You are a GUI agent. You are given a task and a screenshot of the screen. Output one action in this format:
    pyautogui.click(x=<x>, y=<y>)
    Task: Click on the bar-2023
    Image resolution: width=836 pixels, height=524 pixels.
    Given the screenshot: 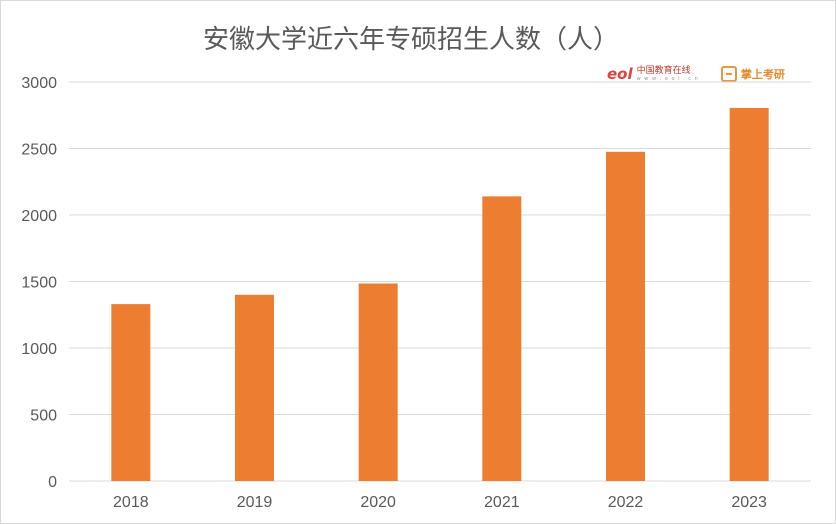 What is the action you would take?
    pyautogui.click(x=749, y=294)
    